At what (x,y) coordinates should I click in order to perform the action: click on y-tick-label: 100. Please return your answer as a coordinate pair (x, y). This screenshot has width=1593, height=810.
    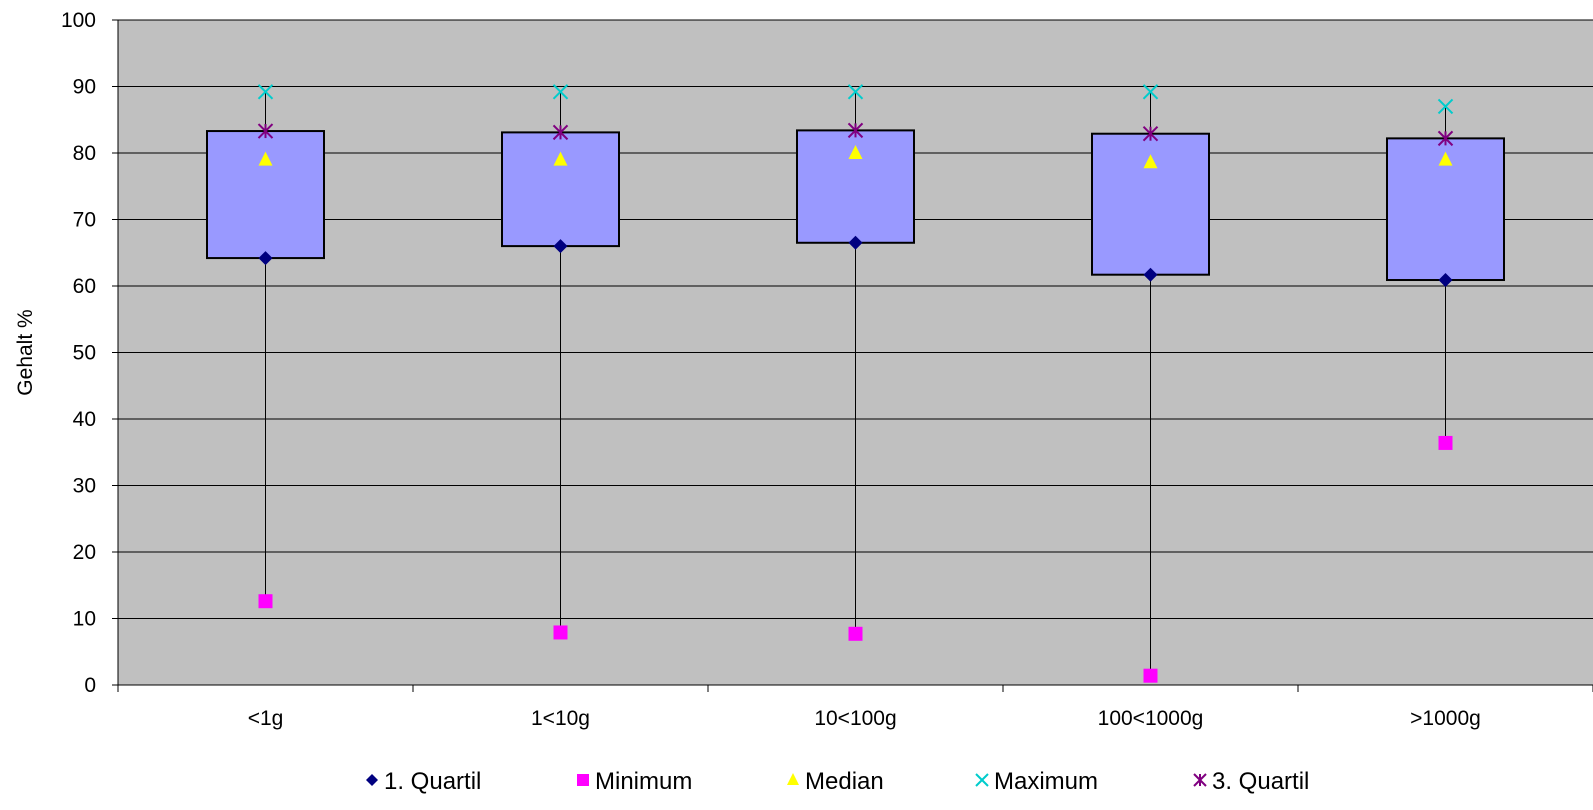
    Looking at the image, I should click on (78, 20).